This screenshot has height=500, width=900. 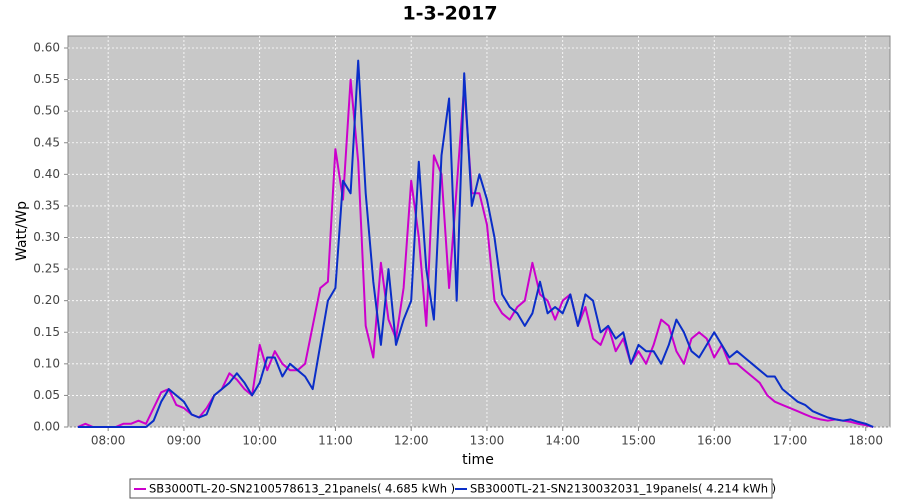 What do you see at coordinates (335, 441) in the screenshot?
I see `x-tick-label: 11:00` at bounding box center [335, 441].